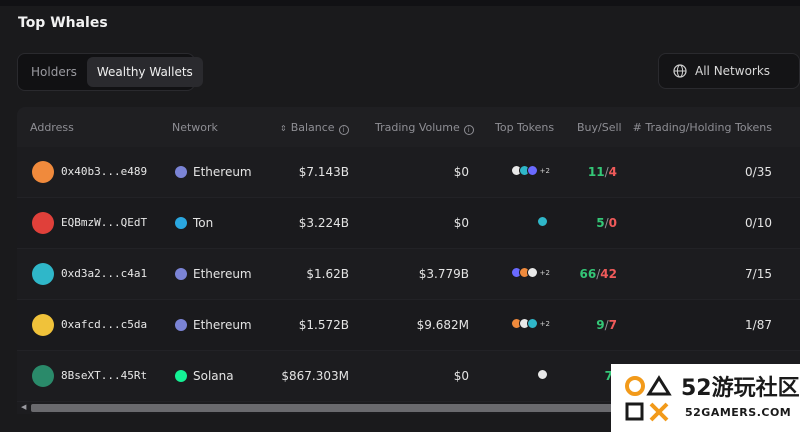 This screenshot has width=800, height=432. What do you see at coordinates (203, 223) in the screenshot?
I see `network-name: Ton` at bounding box center [203, 223].